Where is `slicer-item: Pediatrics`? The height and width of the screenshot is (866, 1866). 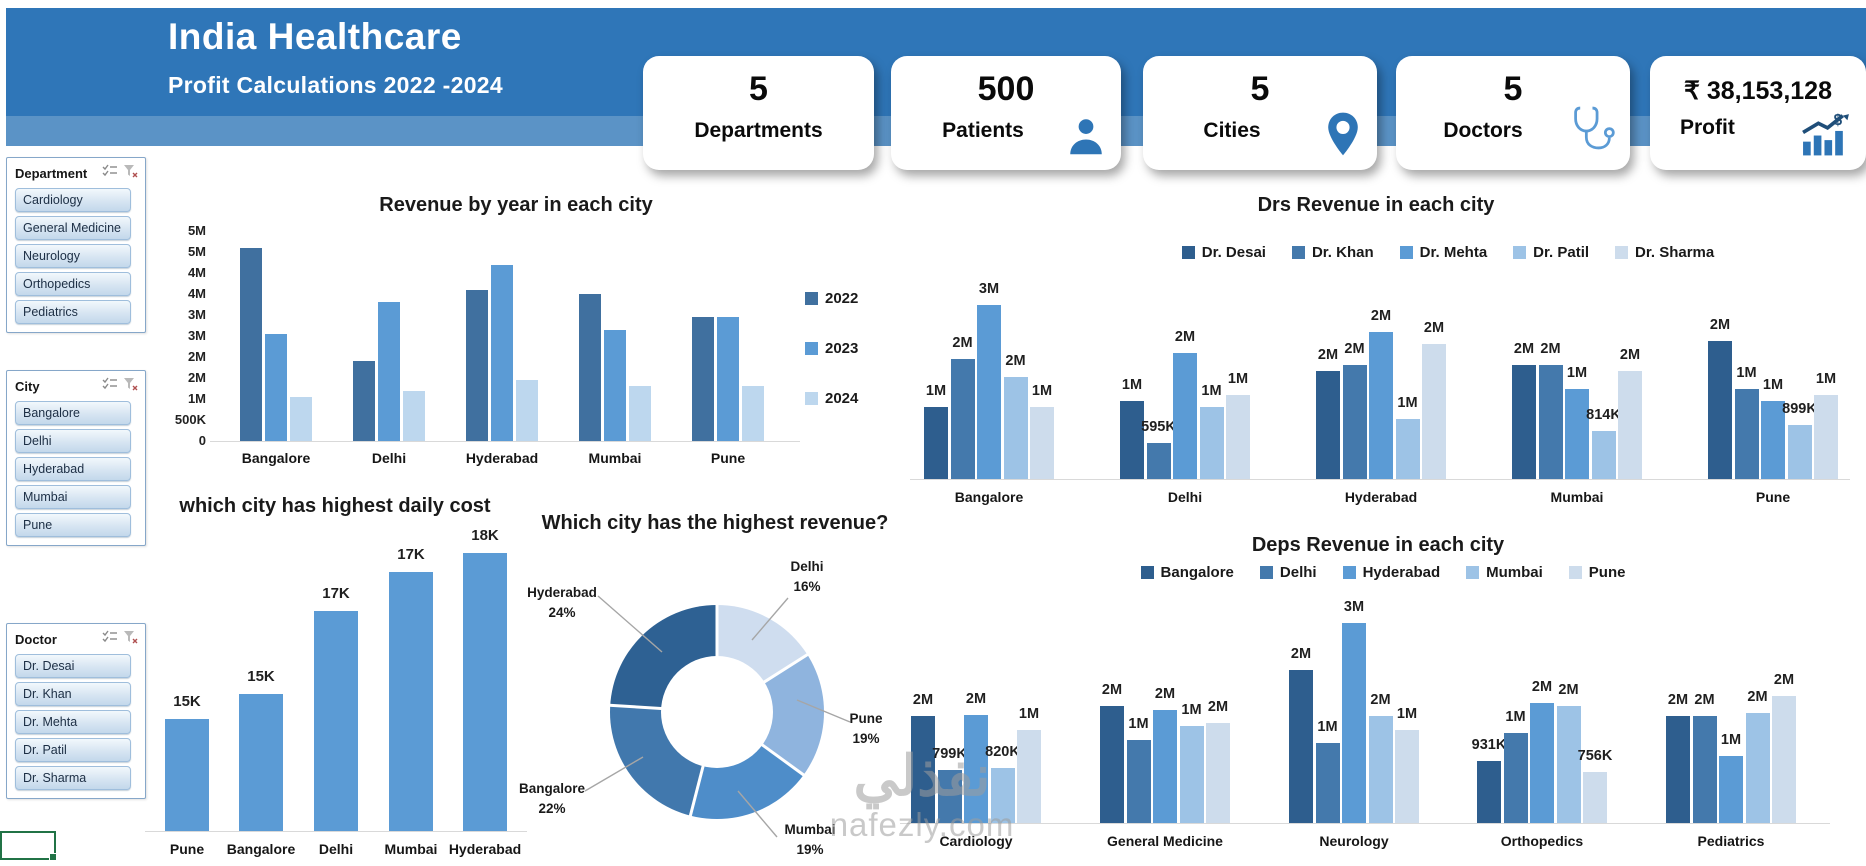 slicer-item: Pediatrics is located at coordinates (73, 312).